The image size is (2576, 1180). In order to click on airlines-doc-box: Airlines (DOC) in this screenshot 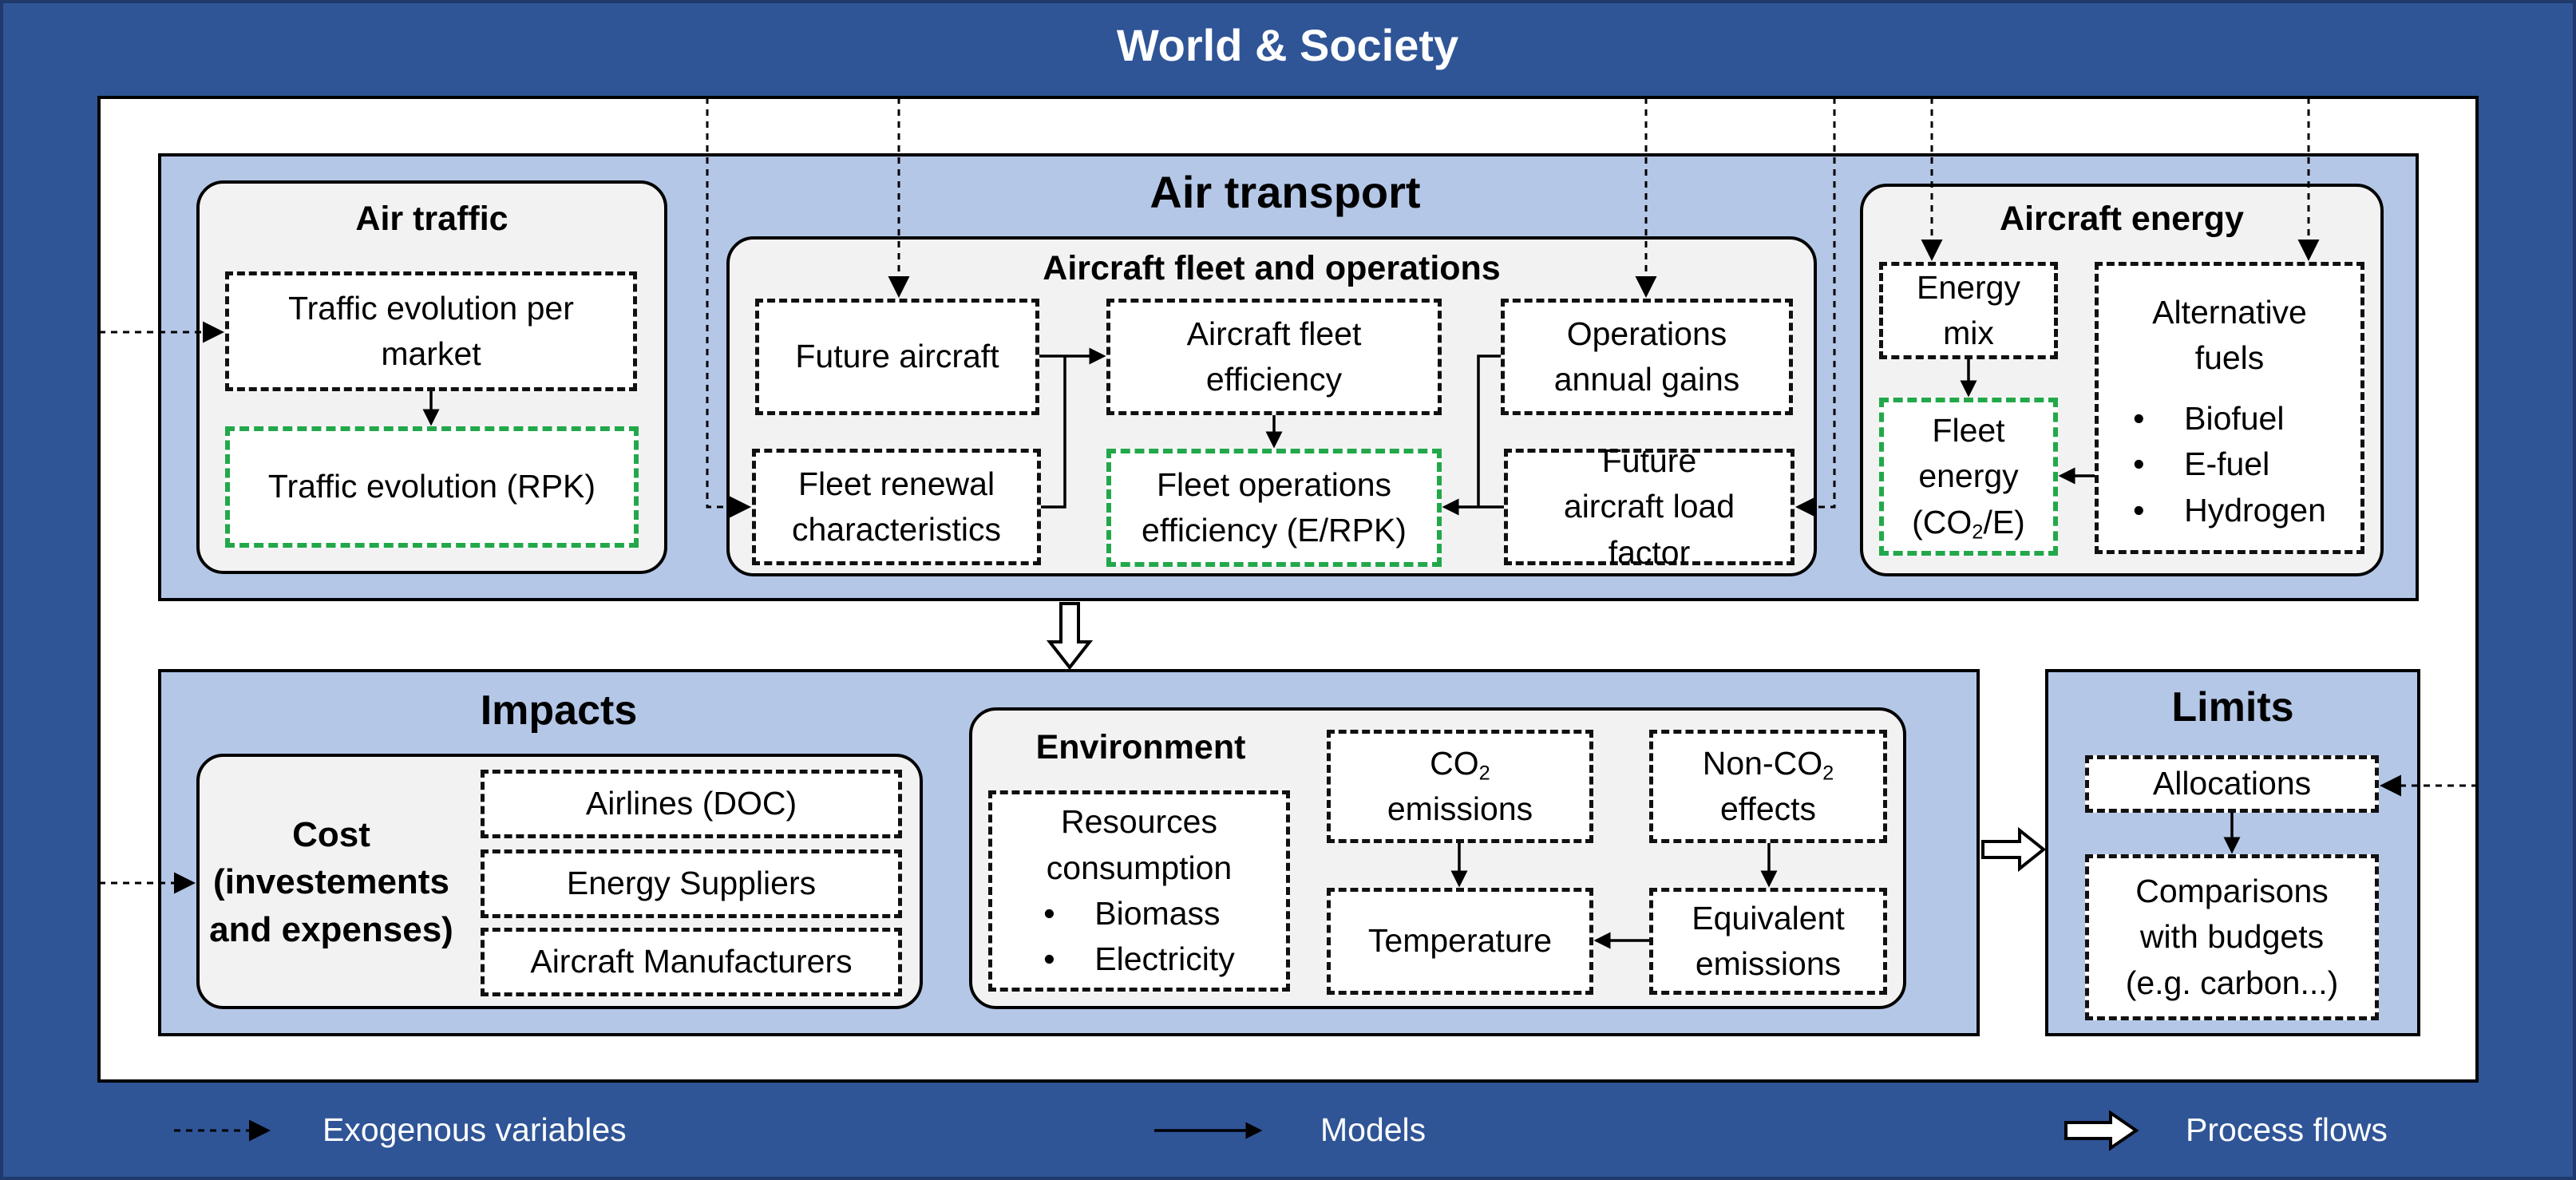, I will do `click(692, 804)`.